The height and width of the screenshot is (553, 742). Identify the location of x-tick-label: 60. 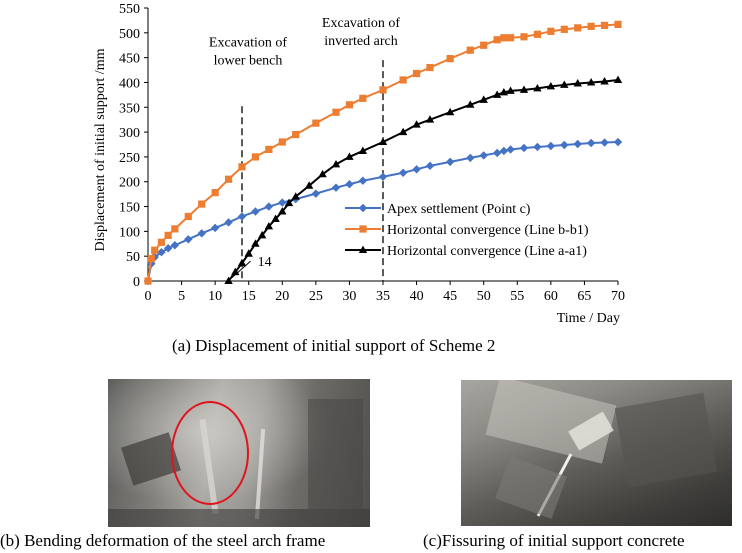
(551, 296).